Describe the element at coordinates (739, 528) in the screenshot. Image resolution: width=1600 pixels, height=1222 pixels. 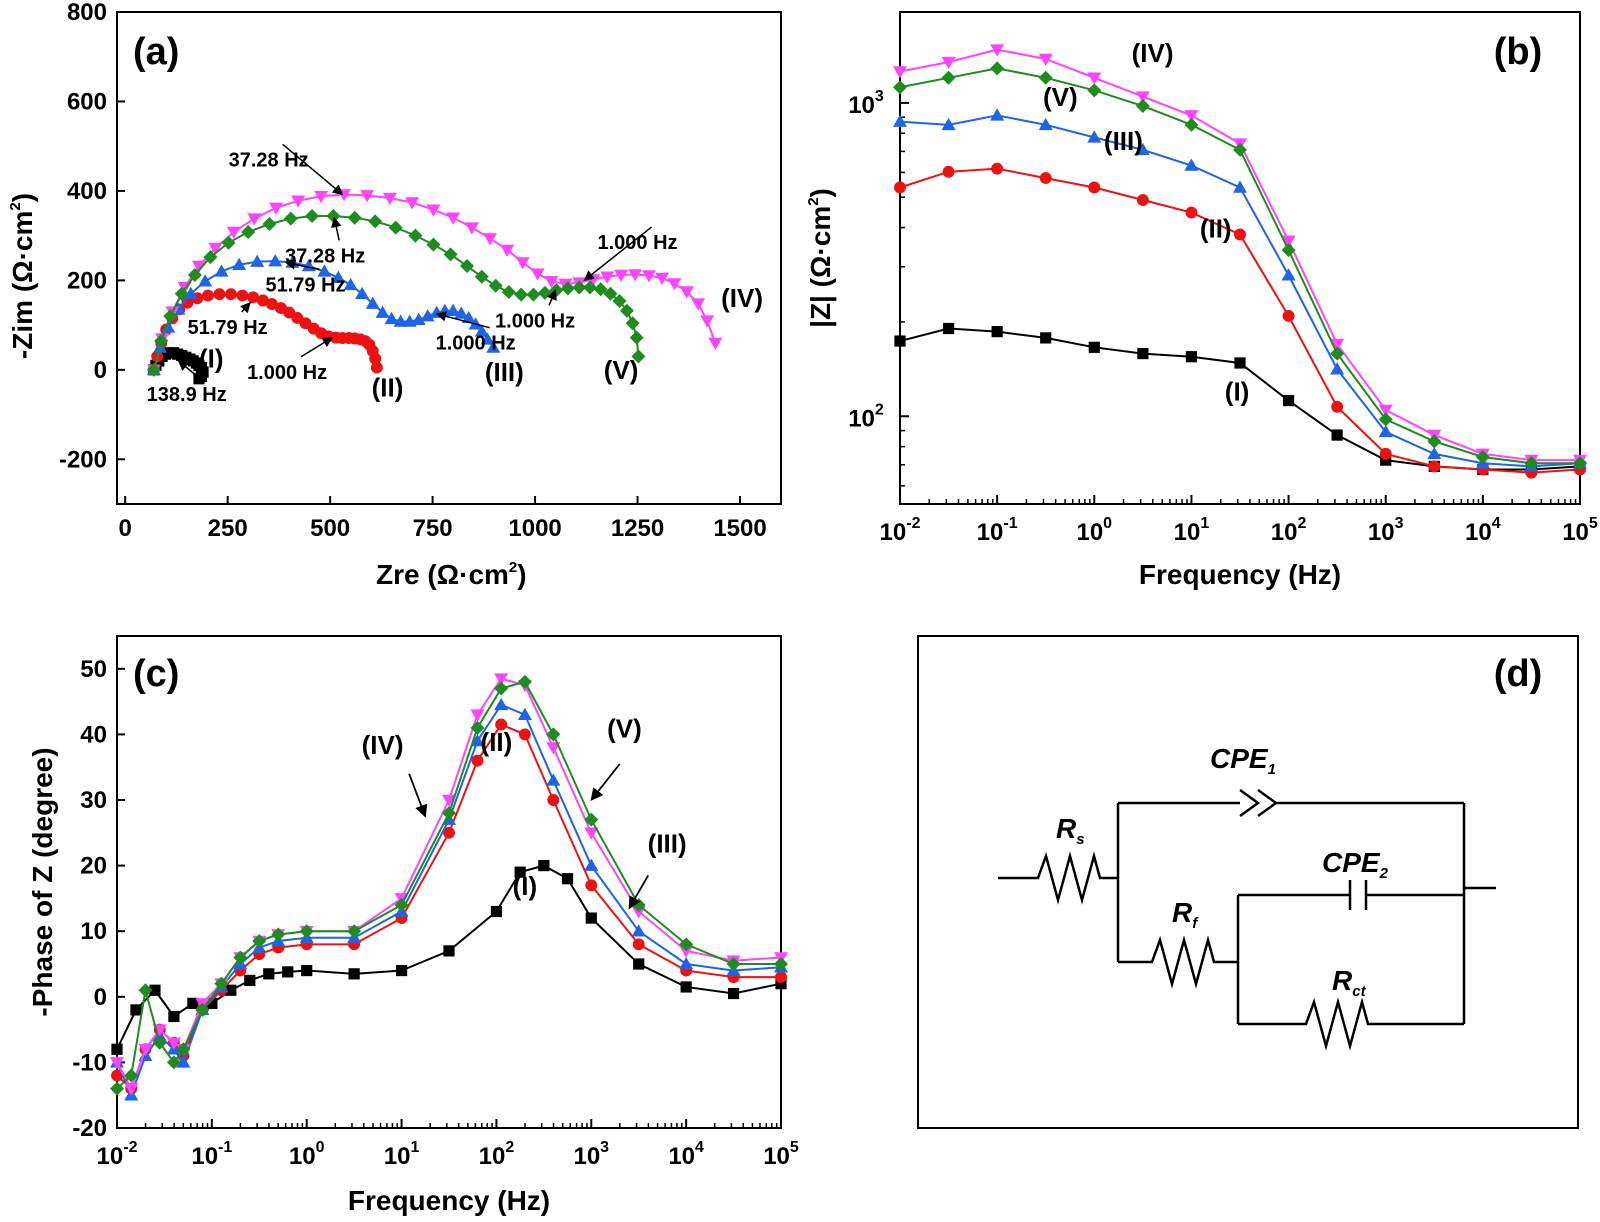
I see `a-x-tick-label: 1500` at that location.